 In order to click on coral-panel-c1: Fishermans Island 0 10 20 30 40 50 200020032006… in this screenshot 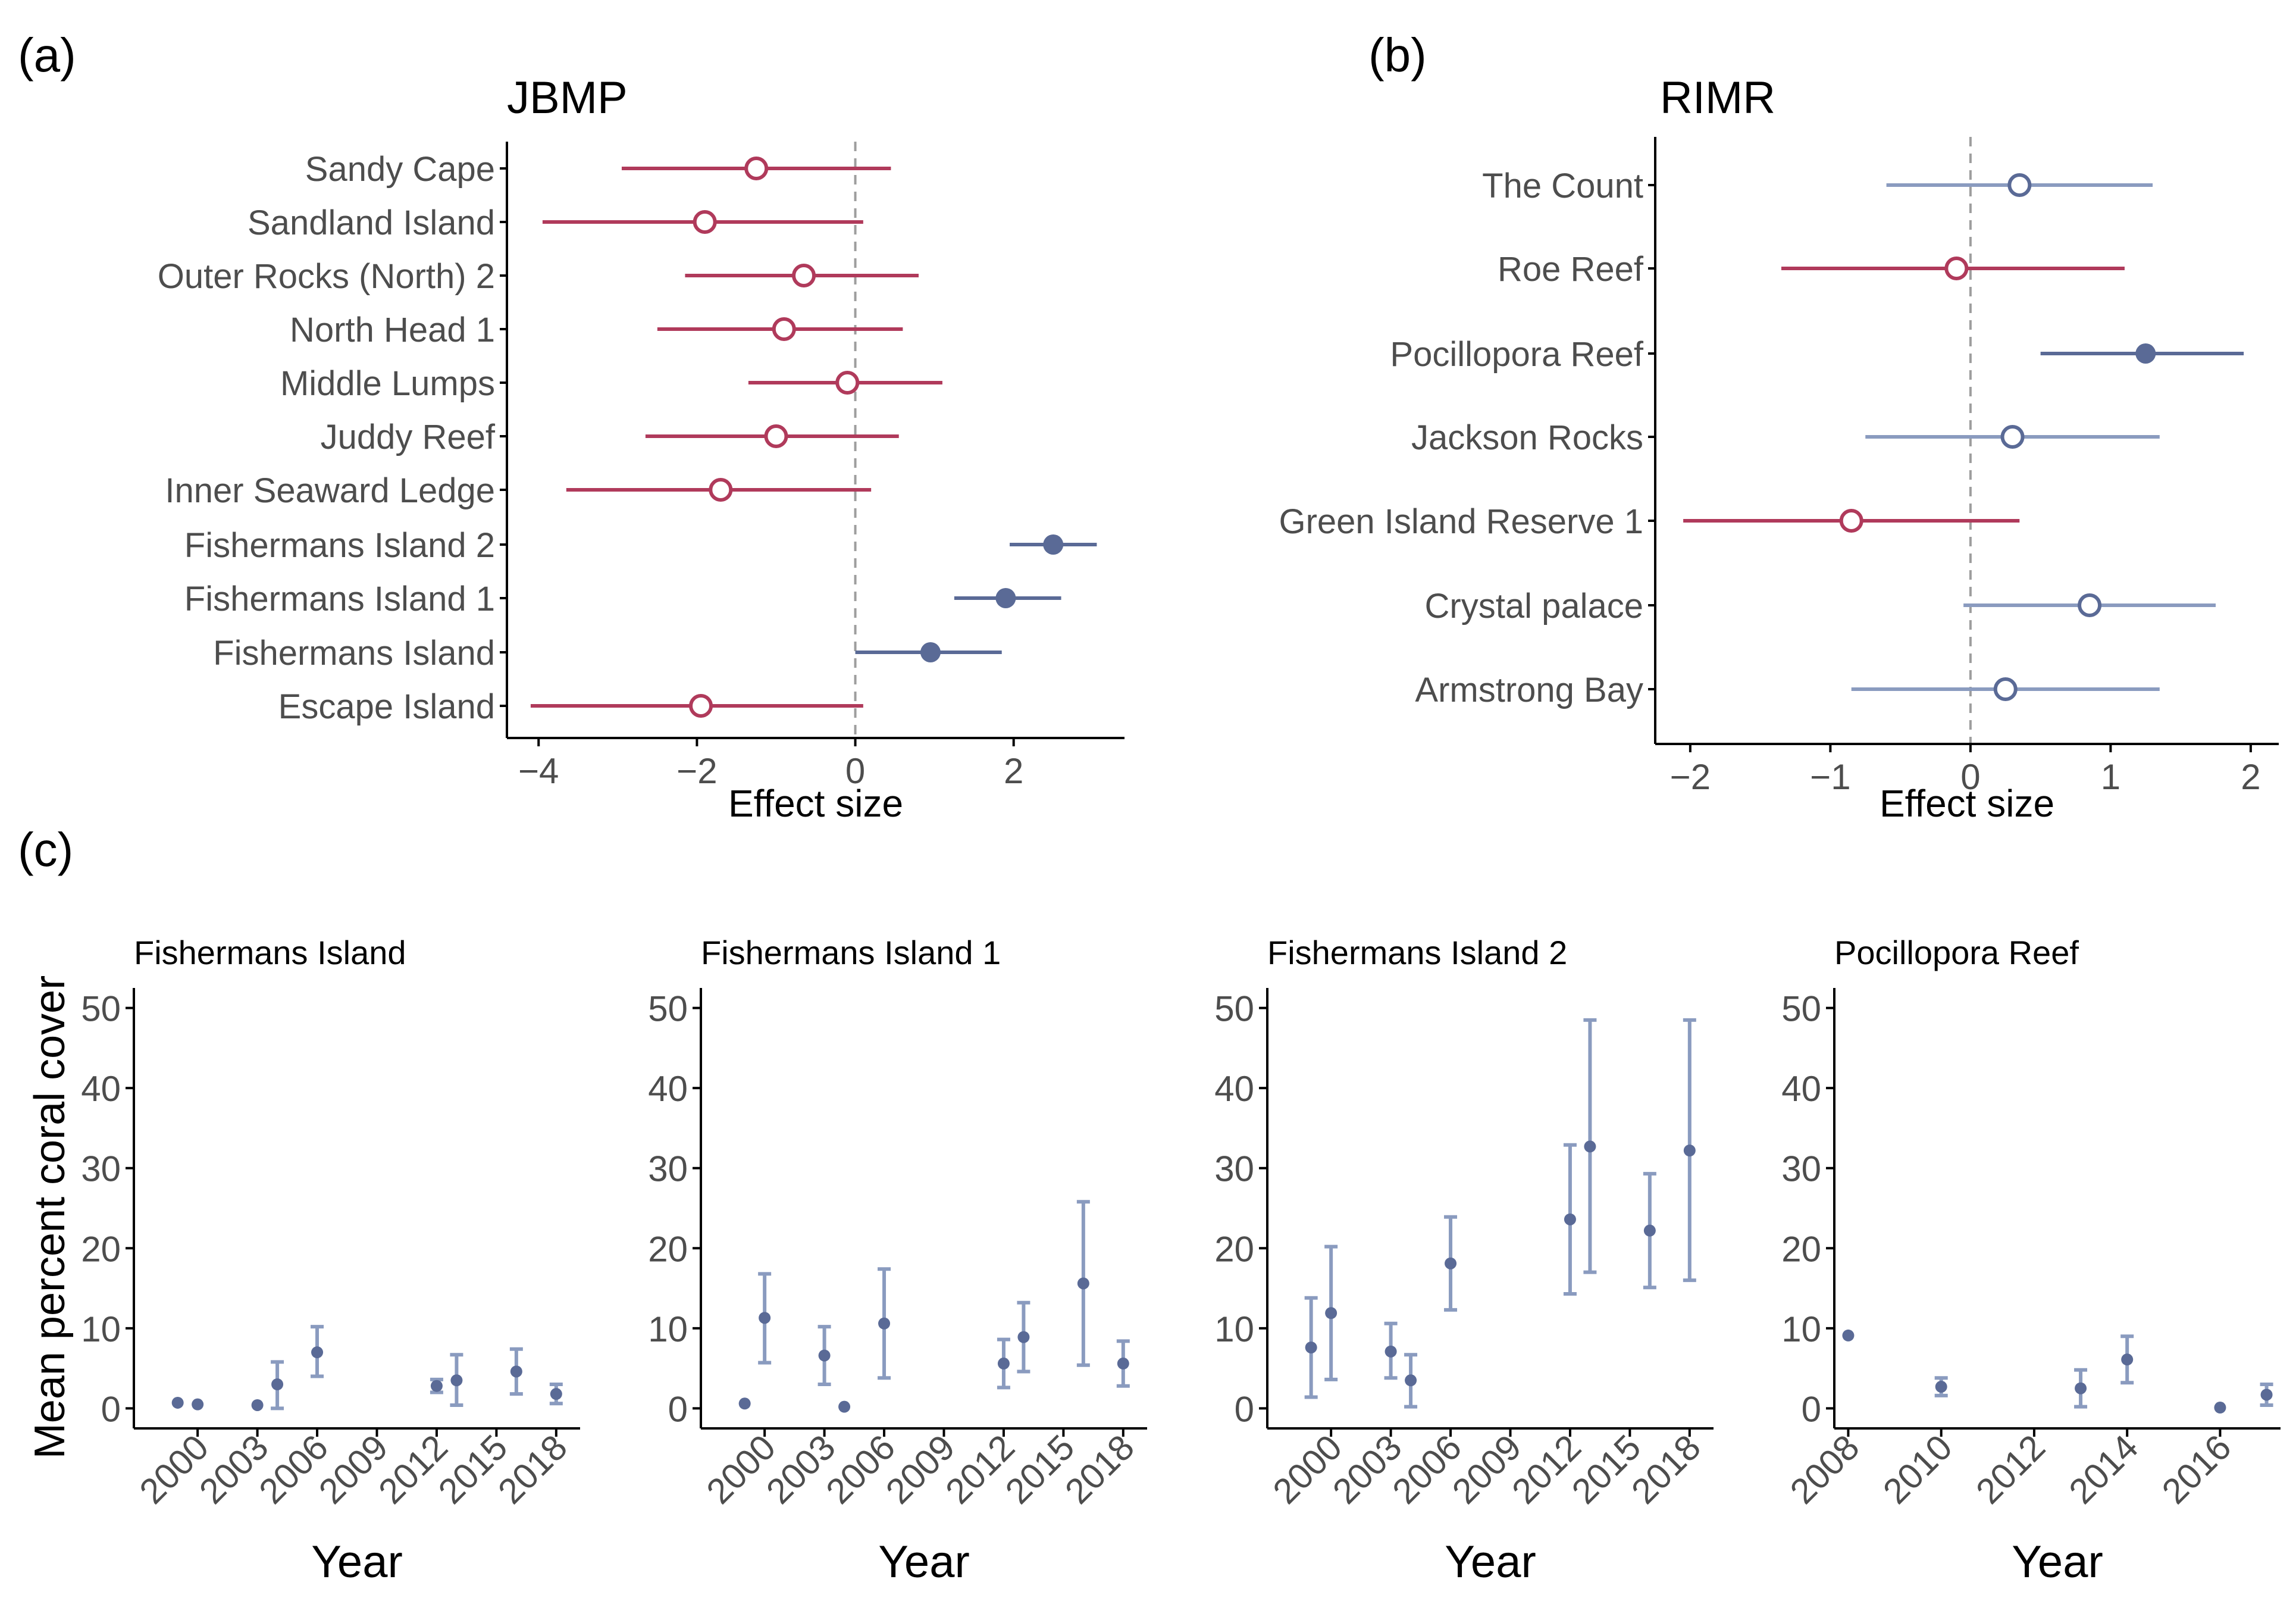, I will do `click(330, 1260)`.